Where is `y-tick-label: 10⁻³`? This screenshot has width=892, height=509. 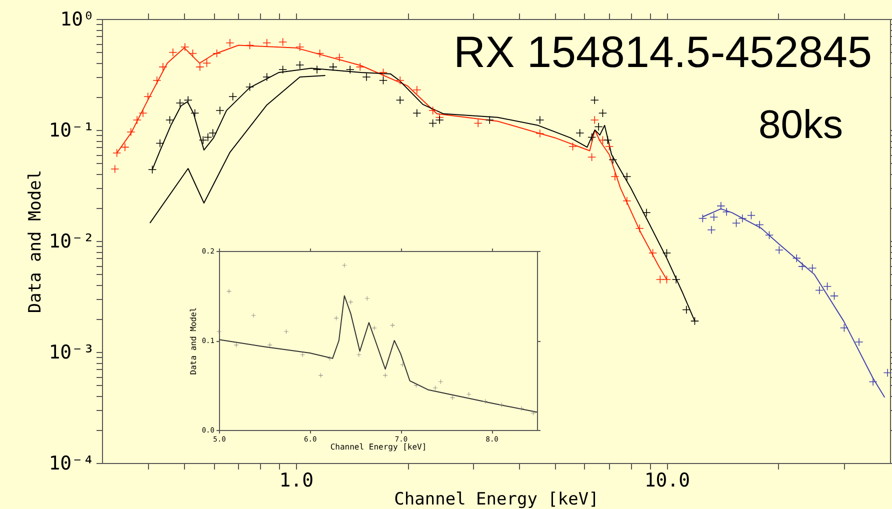 y-tick-label: 10⁻³ is located at coordinates (71, 353).